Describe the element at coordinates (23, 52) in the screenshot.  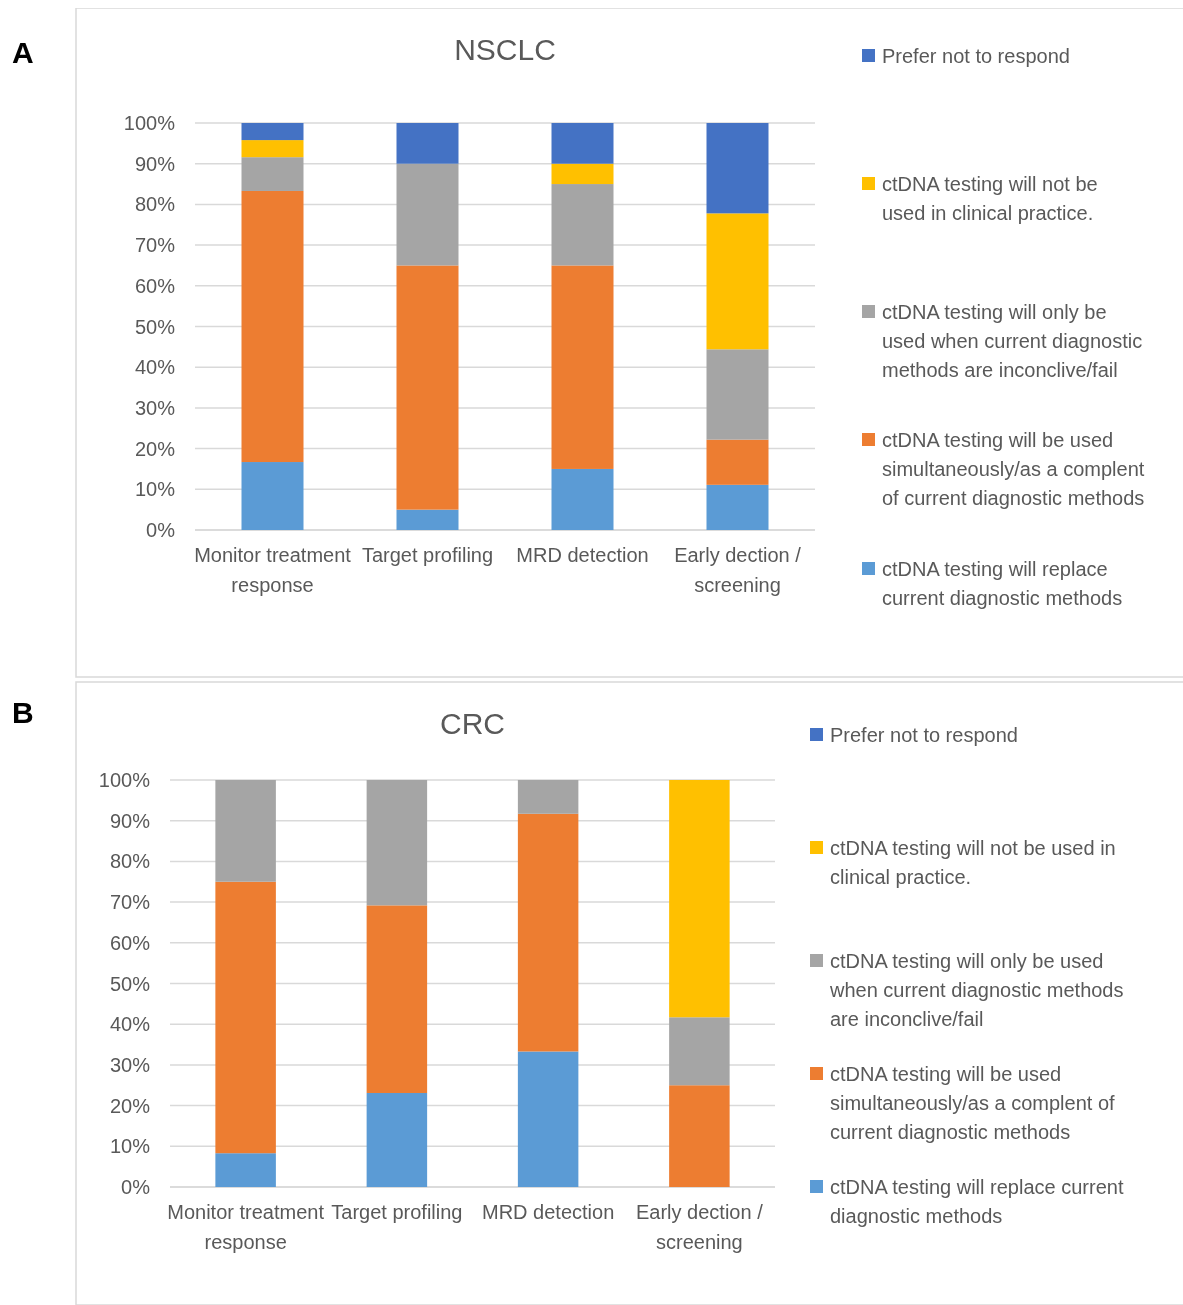
I see `text: A` at that location.